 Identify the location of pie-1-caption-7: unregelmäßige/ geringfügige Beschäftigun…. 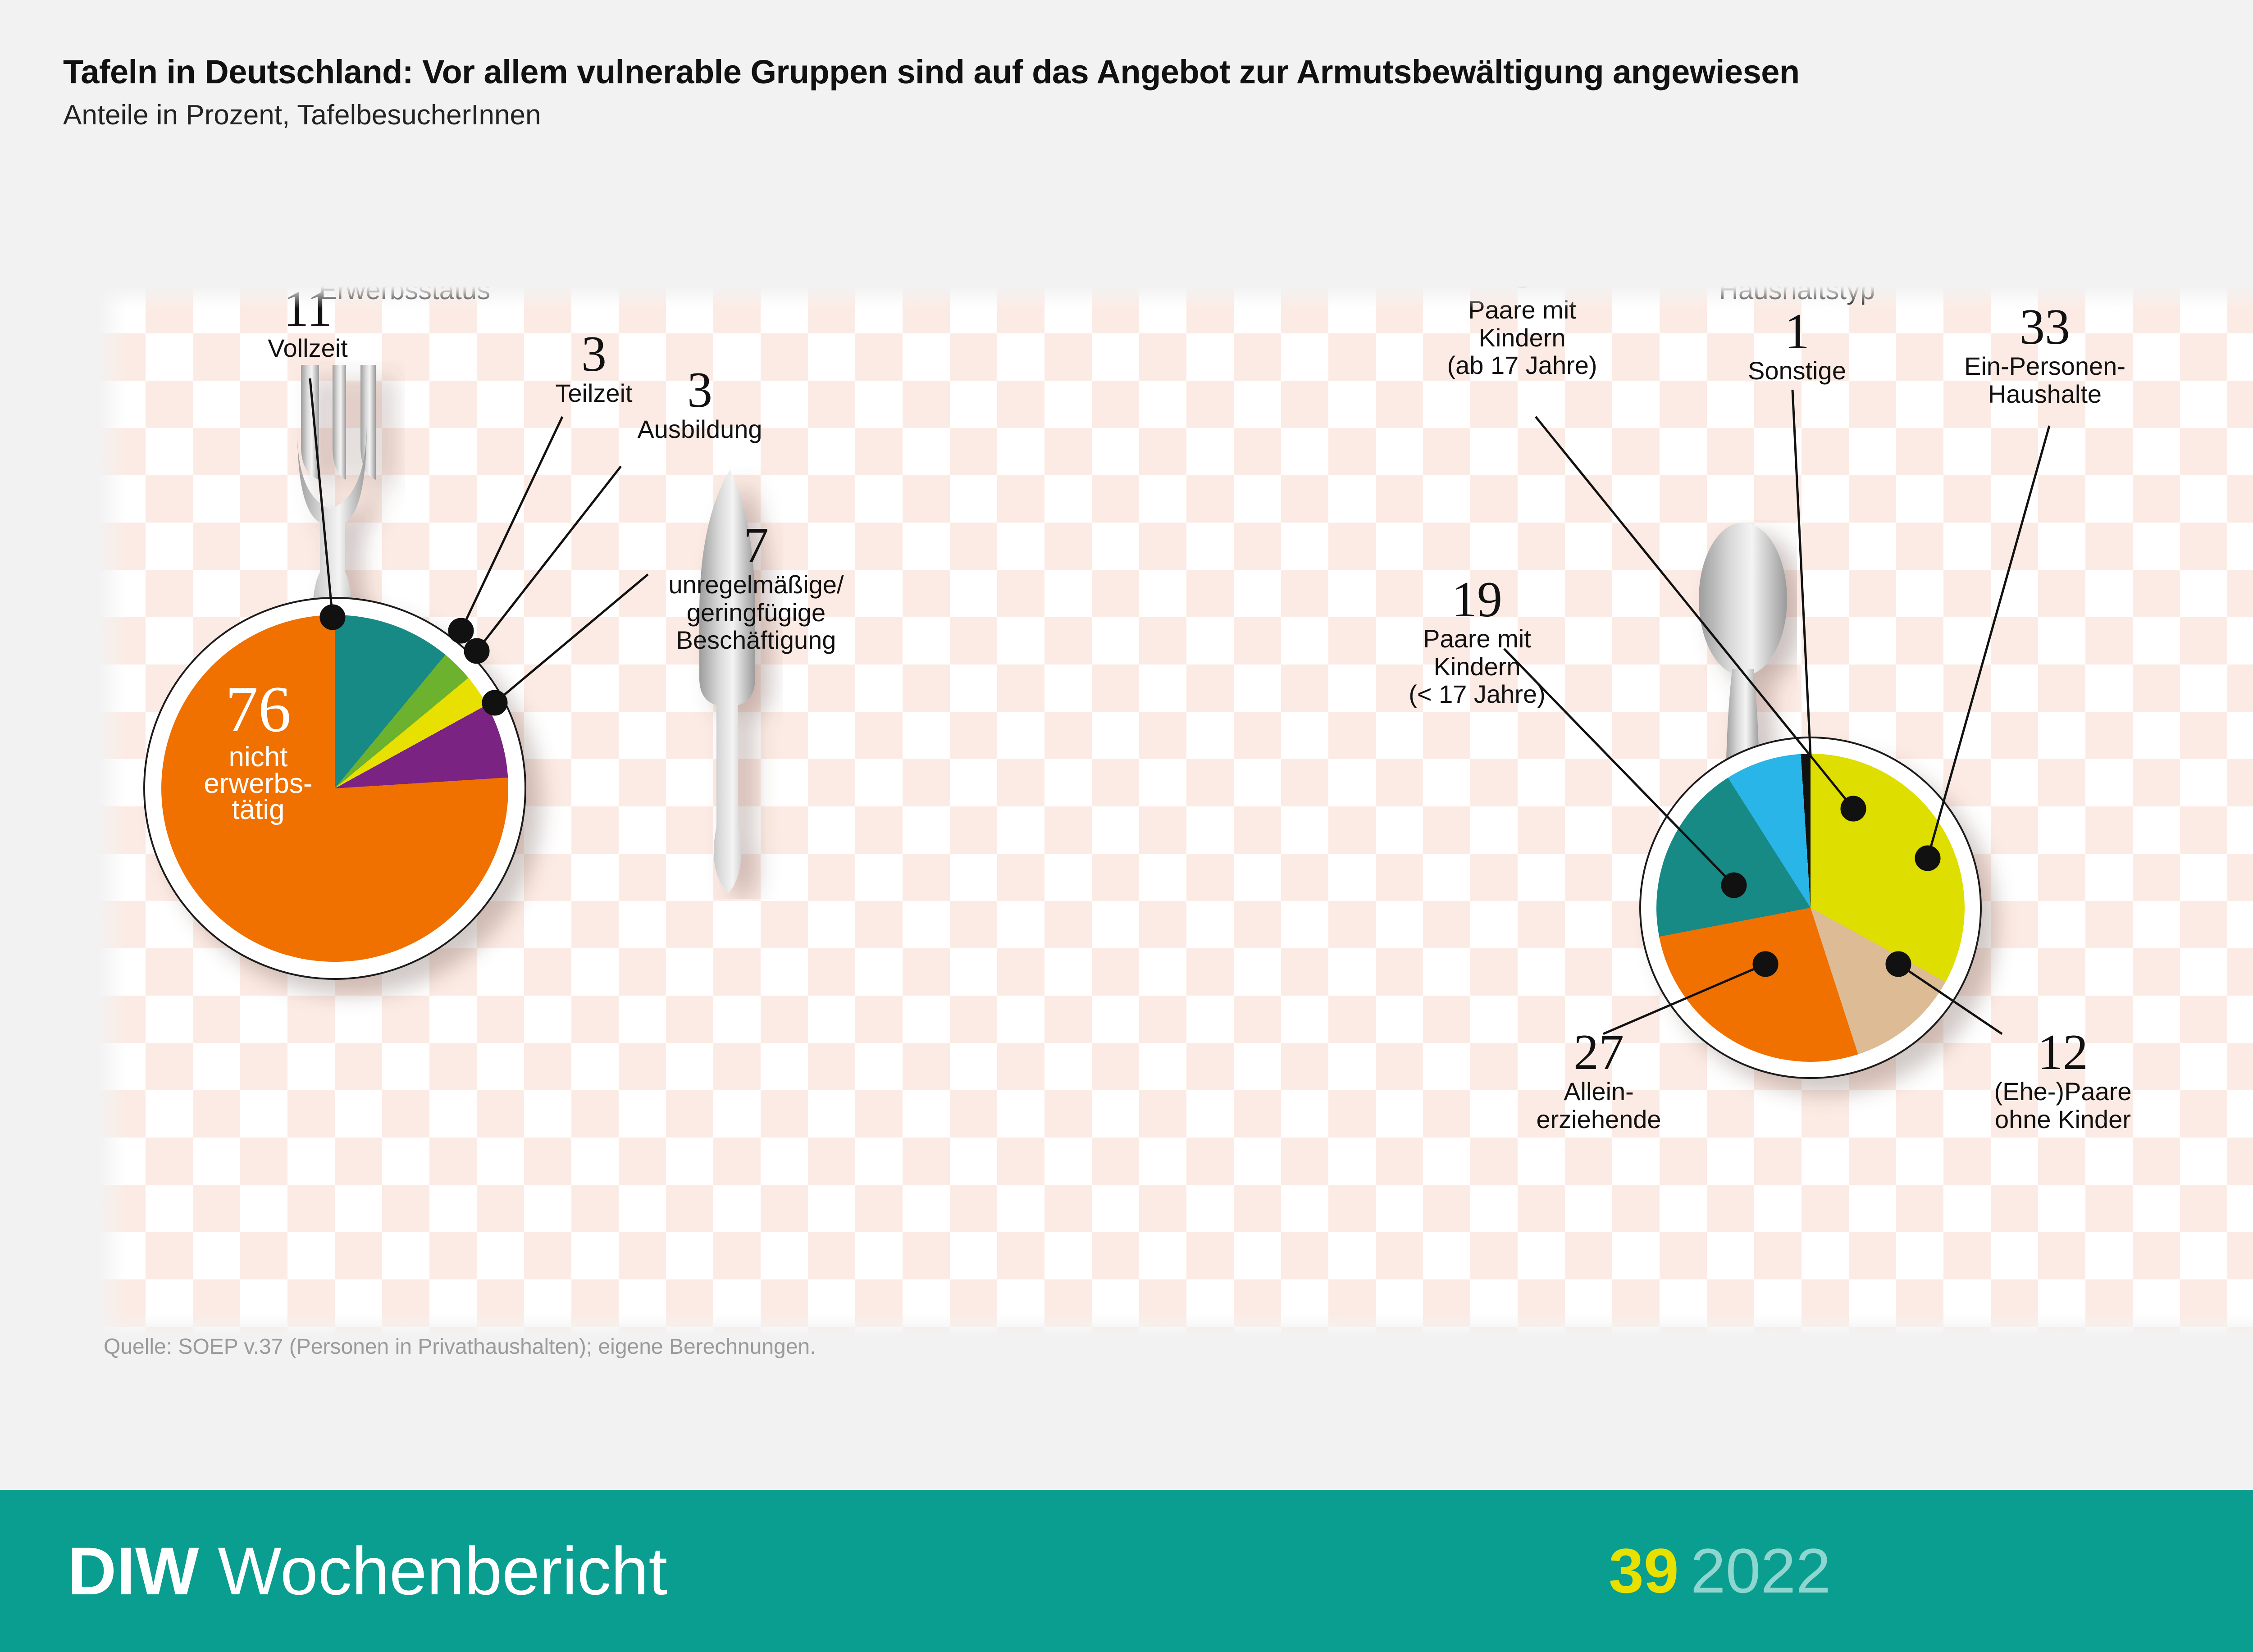
(756, 612).